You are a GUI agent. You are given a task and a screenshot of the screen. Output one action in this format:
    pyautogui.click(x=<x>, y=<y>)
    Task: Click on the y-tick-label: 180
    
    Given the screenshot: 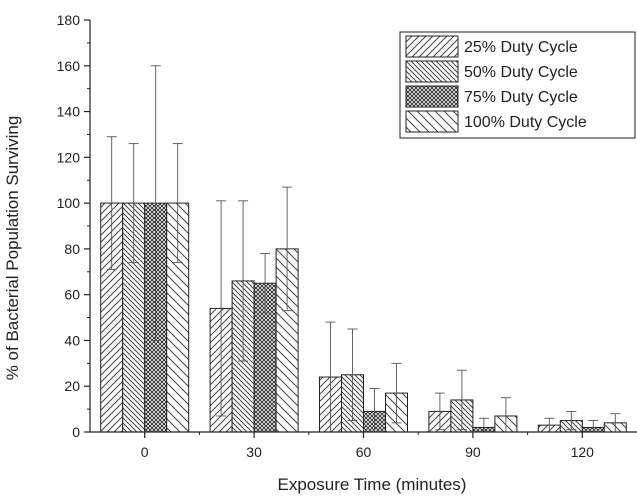 What is the action you would take?
    pyautogui.click(x=69, y=20)
    